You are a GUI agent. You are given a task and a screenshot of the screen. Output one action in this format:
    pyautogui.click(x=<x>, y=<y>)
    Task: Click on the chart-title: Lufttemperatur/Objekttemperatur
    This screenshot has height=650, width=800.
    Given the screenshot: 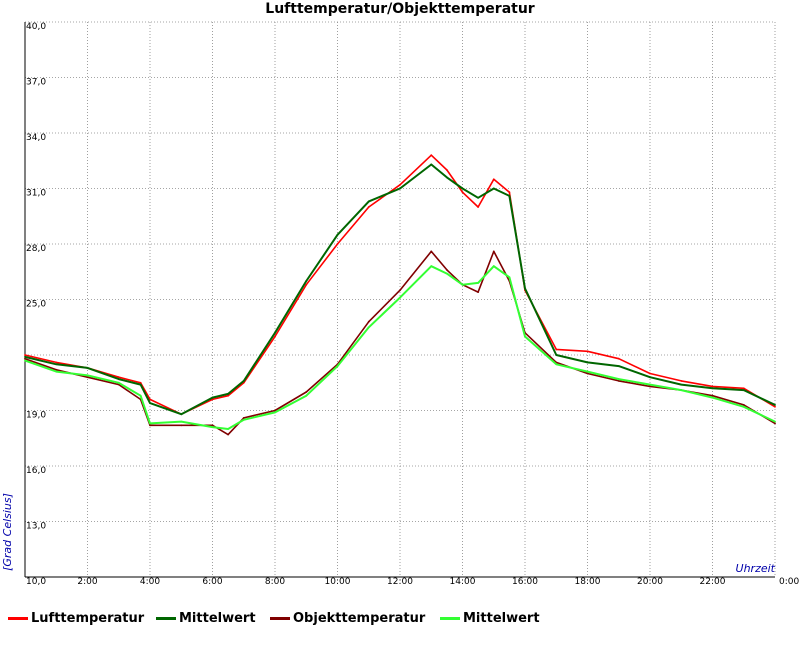 What is the action you would take?
    pyautogui.click(x=400, y=9)
    